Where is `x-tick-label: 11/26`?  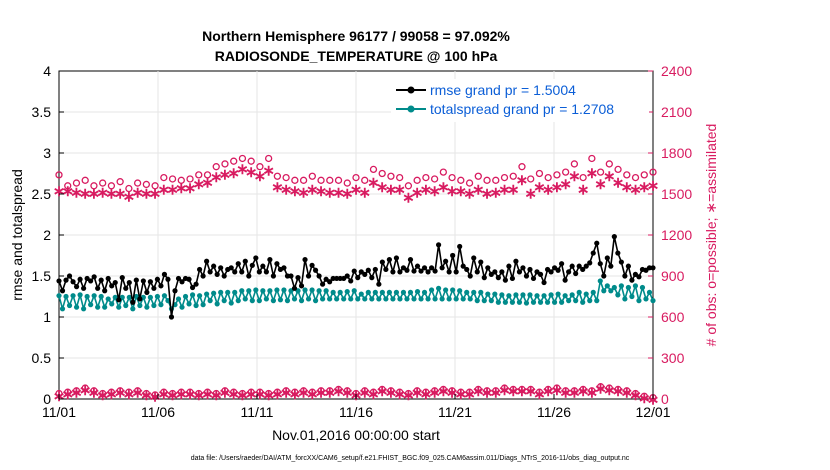
x-tick-label: 11/26 is located at coordinates (554, 412).